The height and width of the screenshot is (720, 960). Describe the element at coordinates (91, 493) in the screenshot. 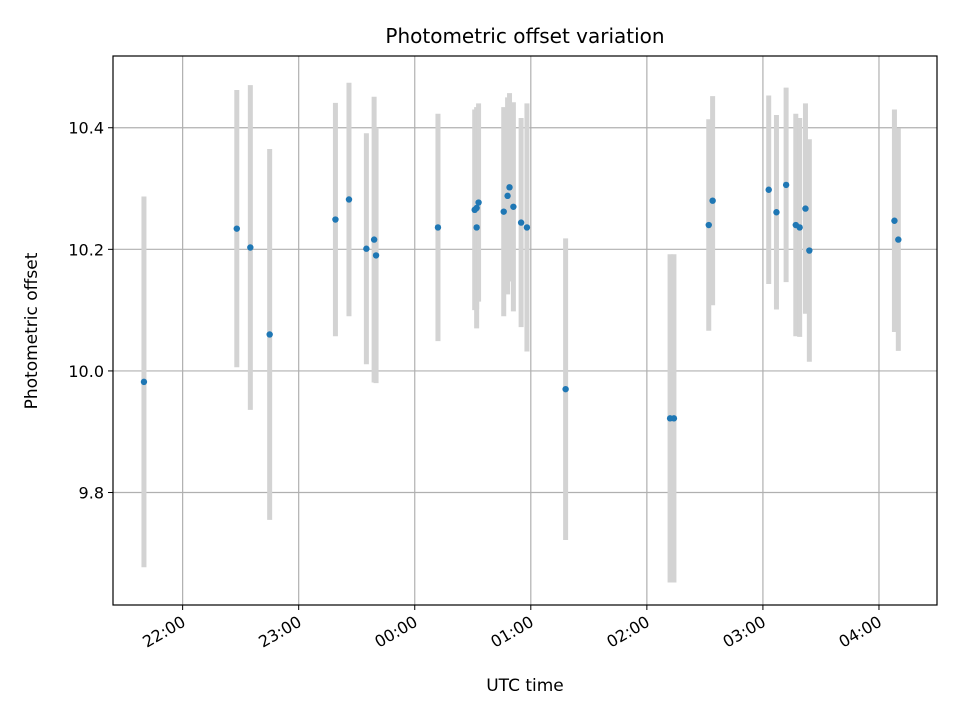

I see `y-tick-label: 9.8` at that location.